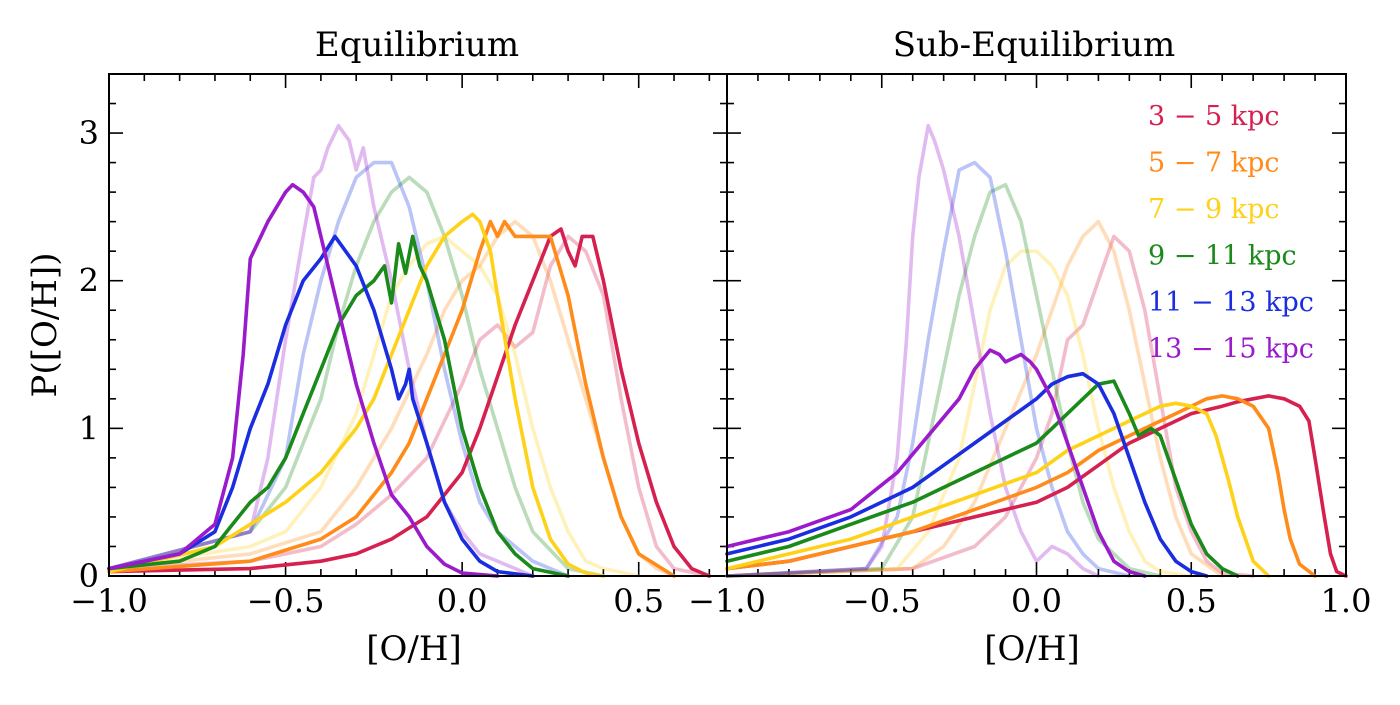  I want to click on legend-entry: 11 − 13 kpc, so click(1231, 302).